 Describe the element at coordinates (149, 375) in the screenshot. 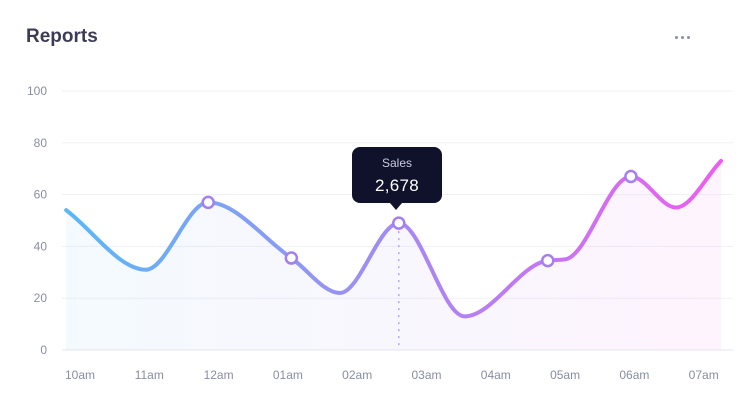

I see `x-tick-label: 11am` at that location.